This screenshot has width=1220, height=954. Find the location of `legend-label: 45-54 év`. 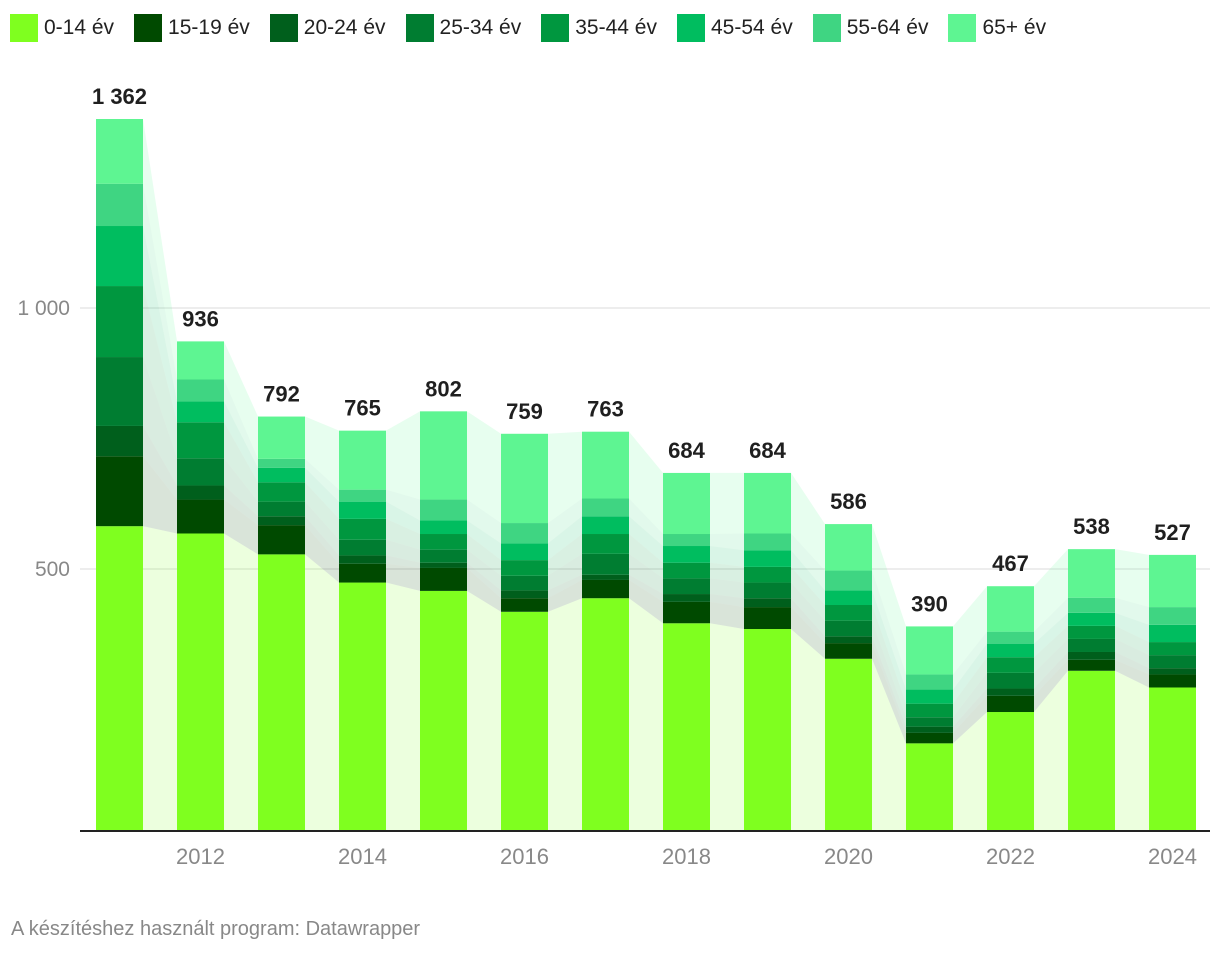

legend-label: 45-54 év is located at coordinates (751, 27).